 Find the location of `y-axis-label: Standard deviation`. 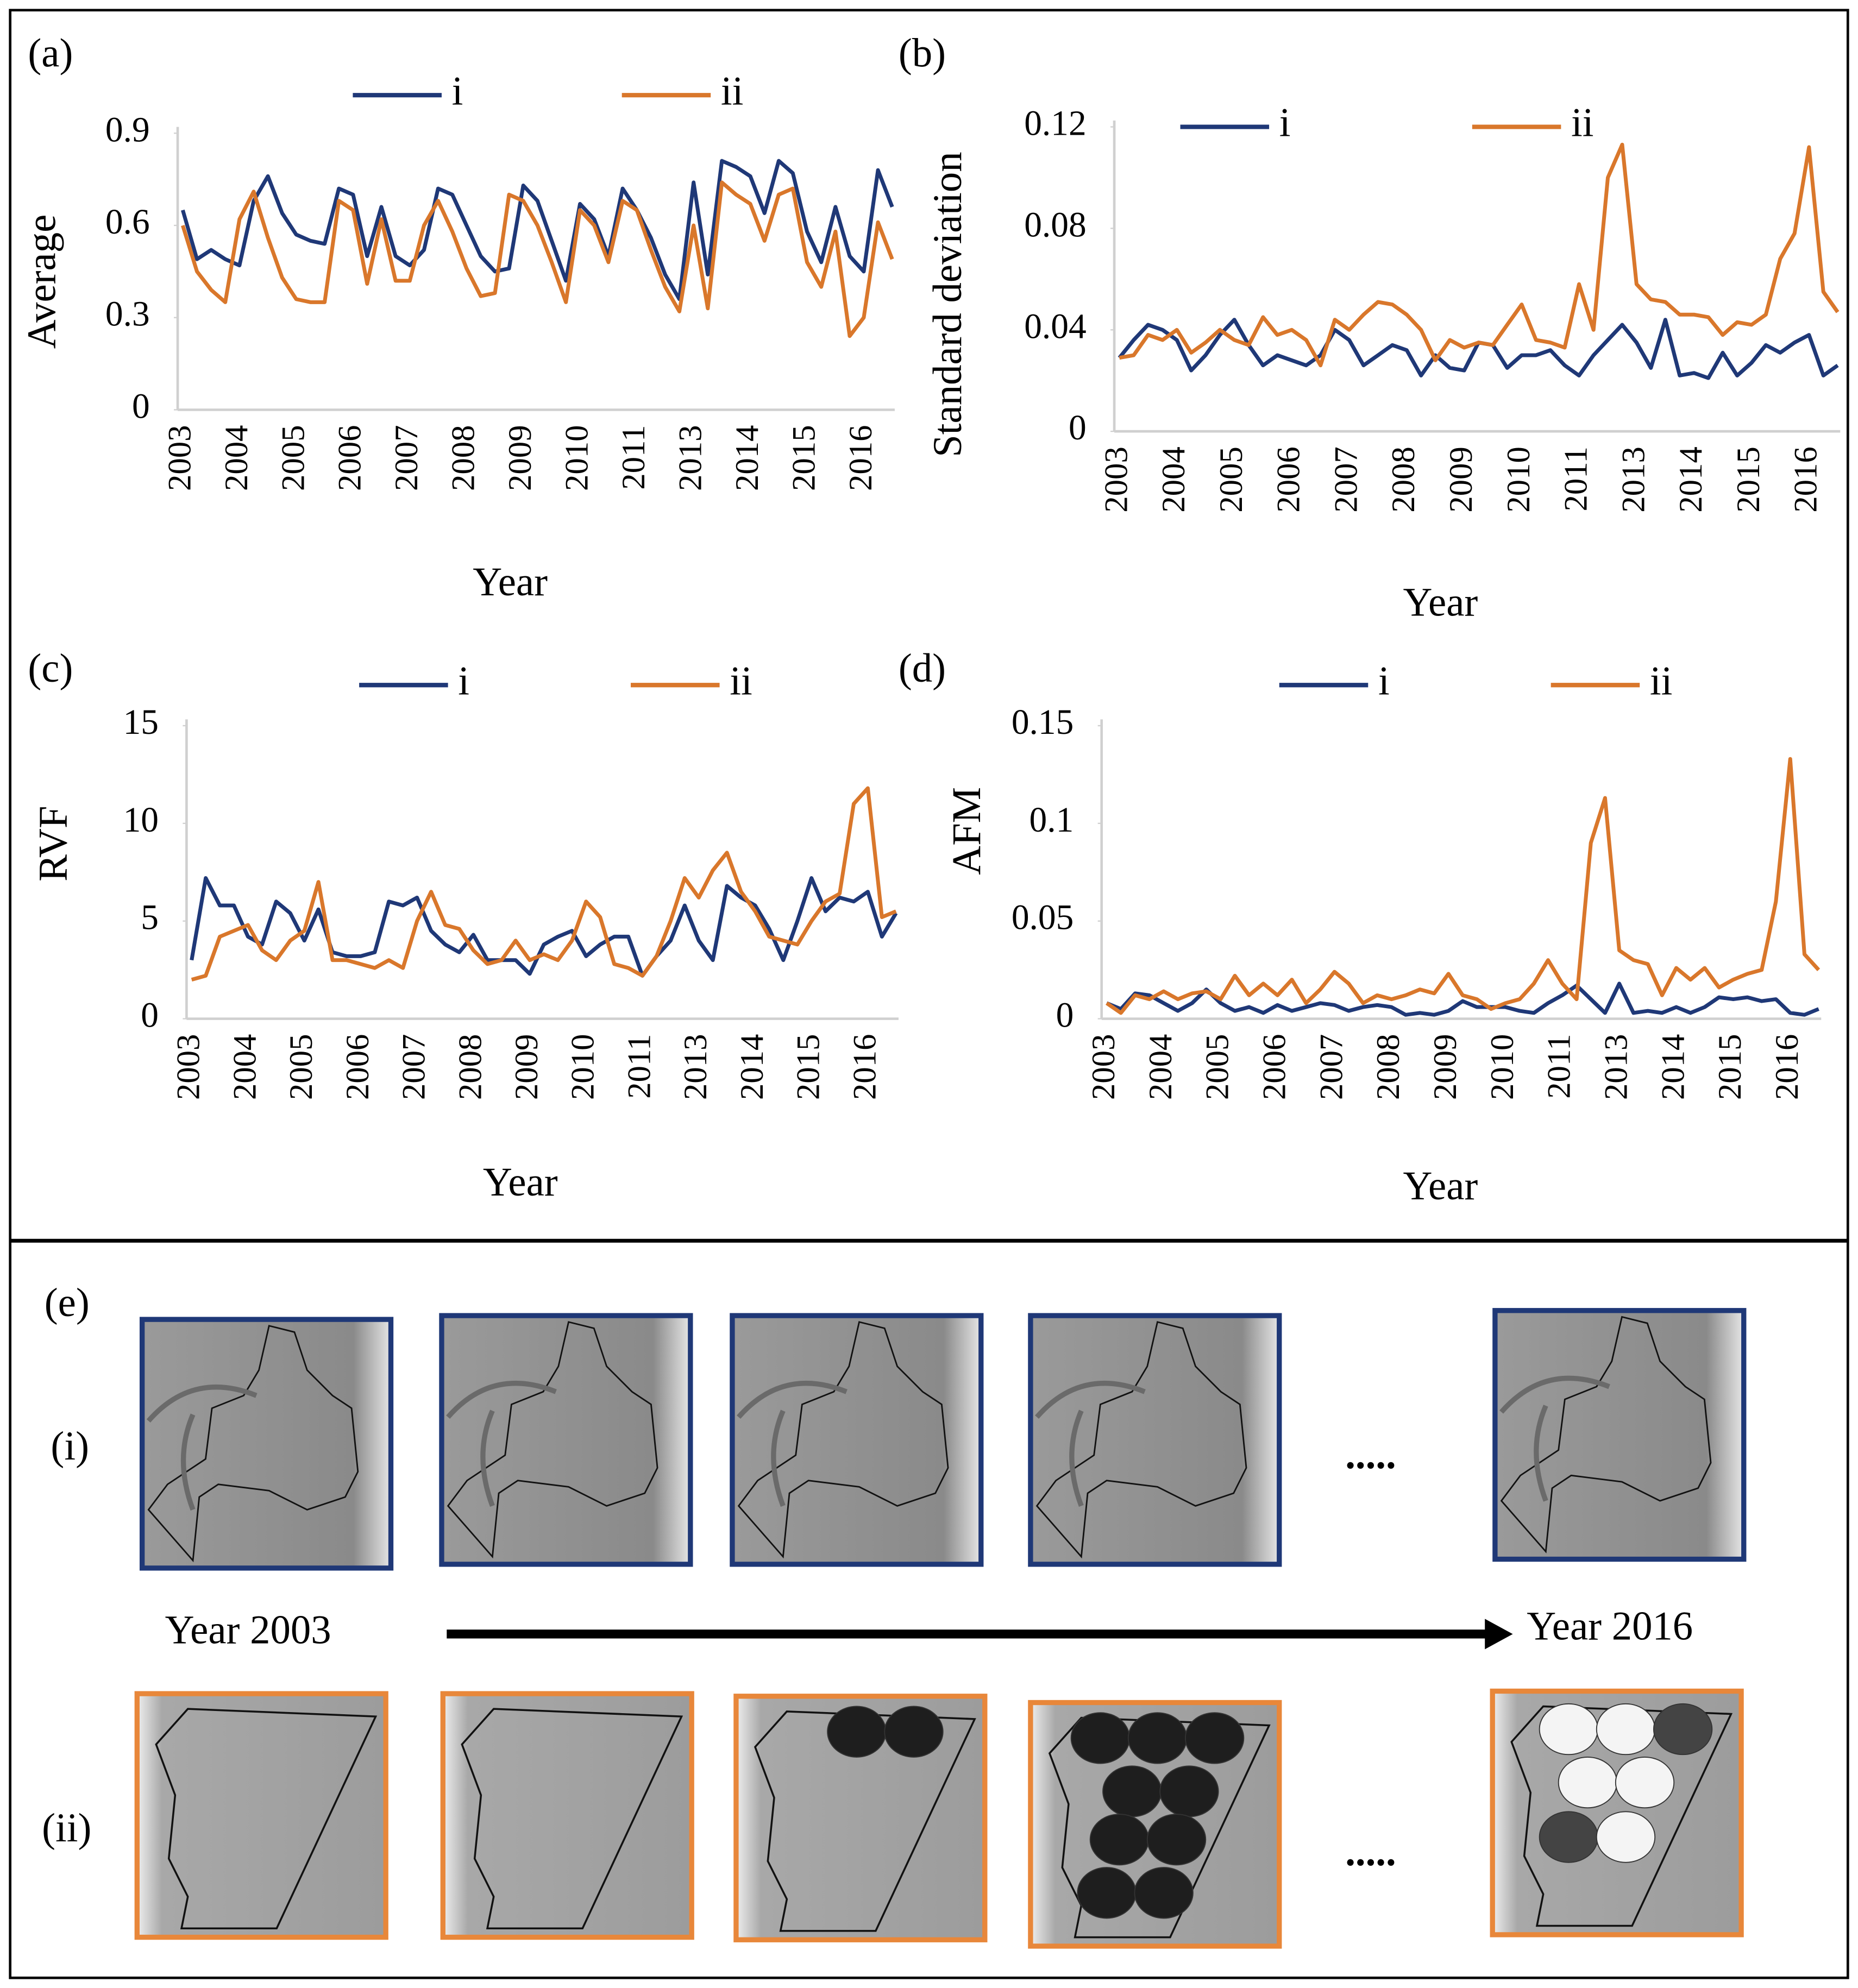

y-axis-label: Standard deviation is located at coordinates (947, 304).